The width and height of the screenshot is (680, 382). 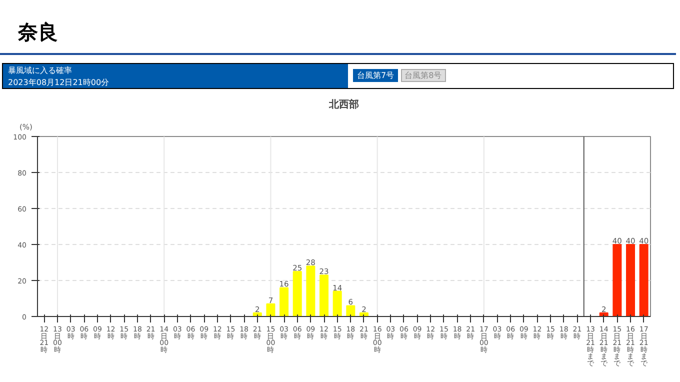 What do you see at coordinates (343, 104) in the screenshot?
I see `chart-subtitle: 北西部` at bounding box center [343, 104].